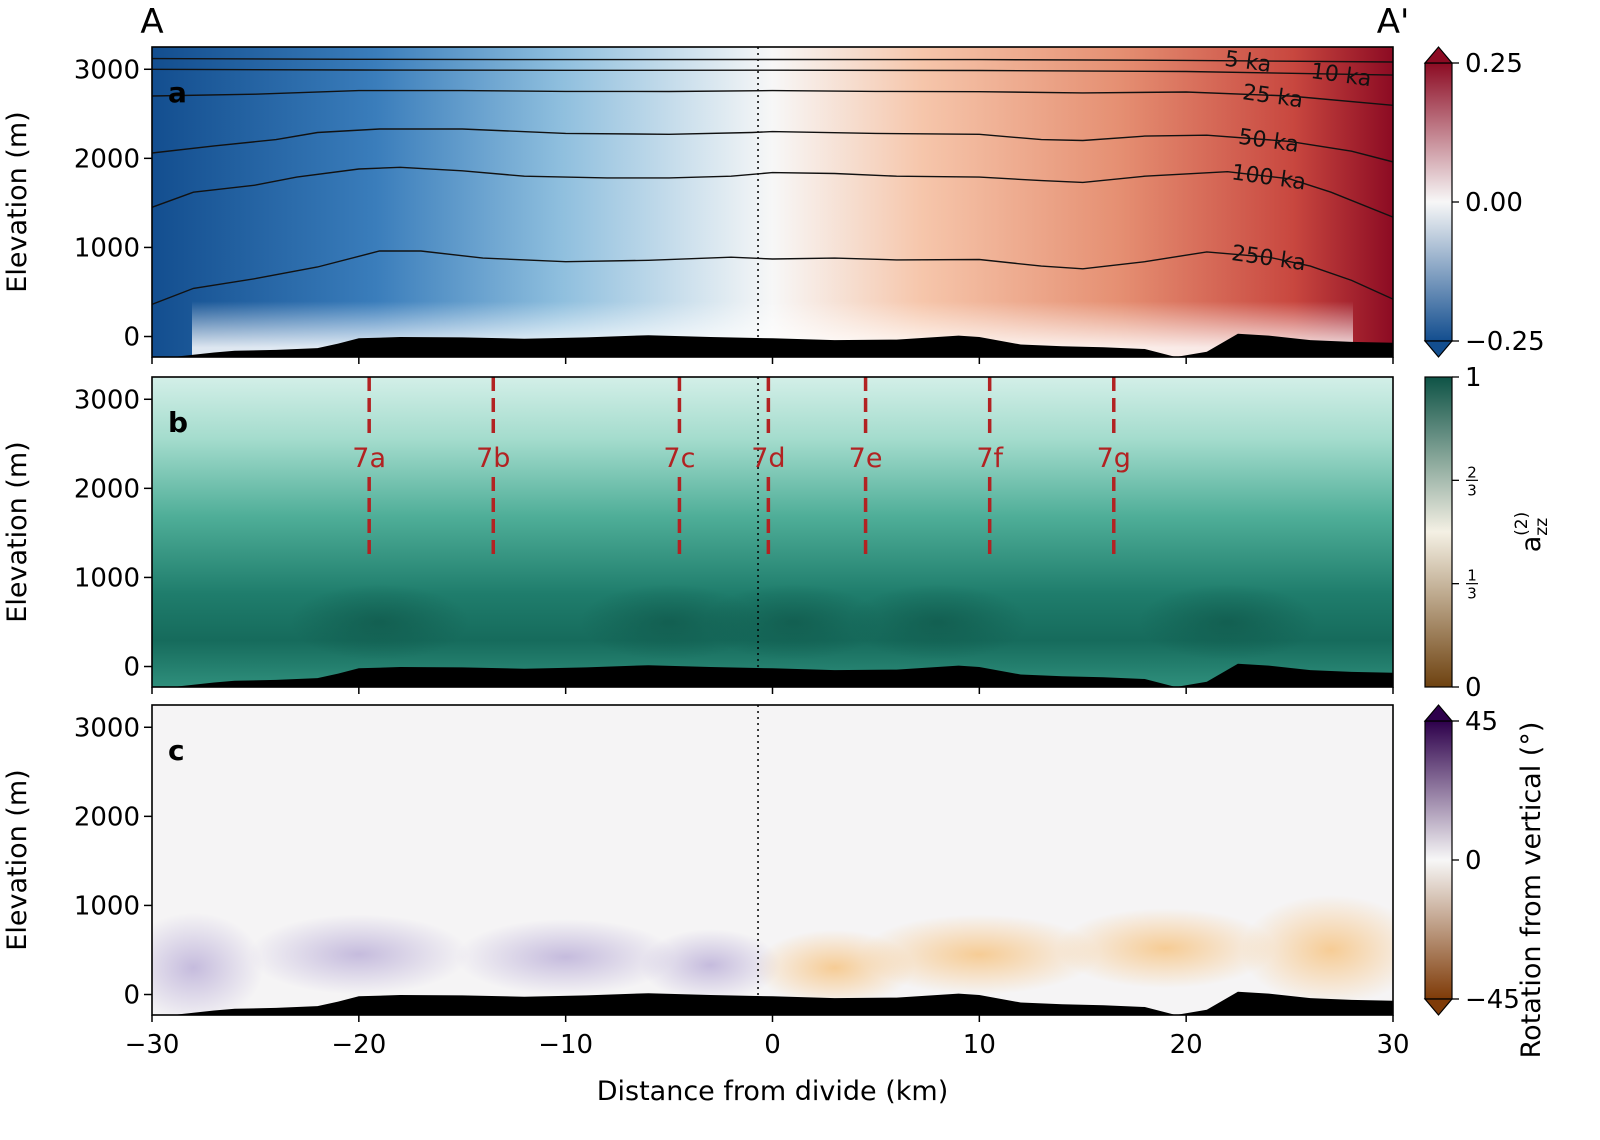 This screenshot has height=1140, width=1600. I want to click on profile-label-7a: 7a, so click(369, 458).